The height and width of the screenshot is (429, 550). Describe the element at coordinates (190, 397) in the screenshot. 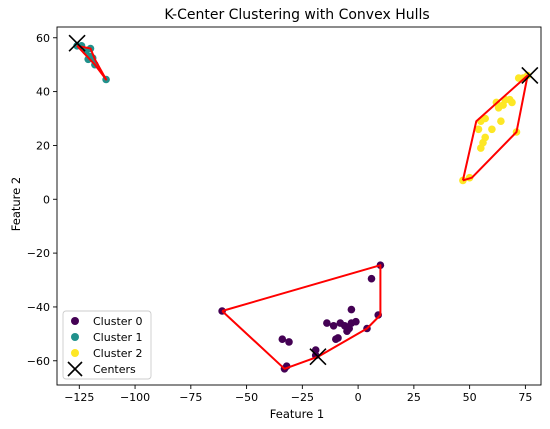

I see `x-tick-label--75: −75` at that location.